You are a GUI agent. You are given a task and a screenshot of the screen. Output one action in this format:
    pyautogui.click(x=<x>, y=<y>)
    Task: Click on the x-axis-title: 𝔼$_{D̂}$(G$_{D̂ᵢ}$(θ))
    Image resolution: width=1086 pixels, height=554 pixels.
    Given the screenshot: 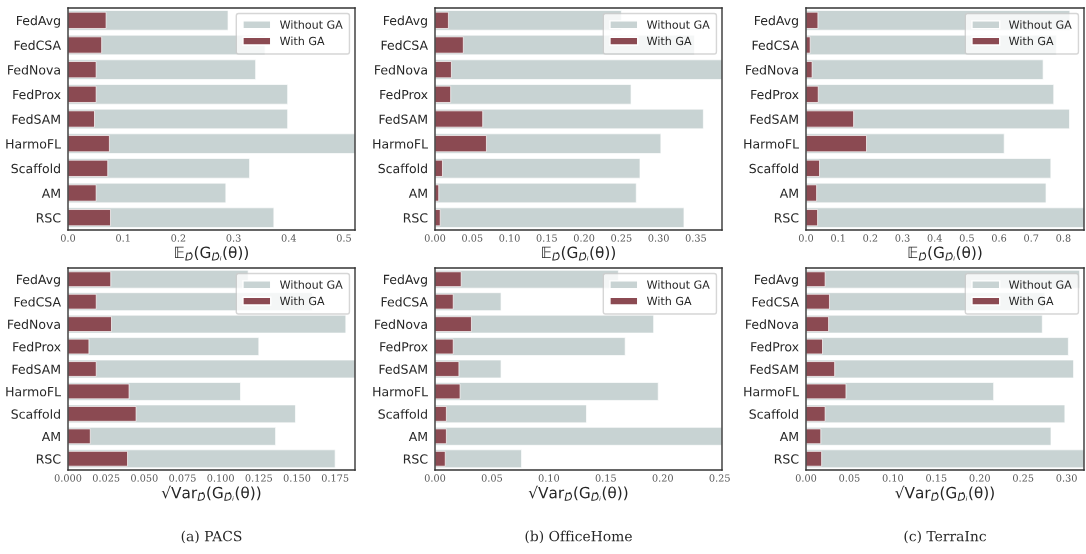 What is the action you would take?
    pyautogui.click(x=578, y=253)
    